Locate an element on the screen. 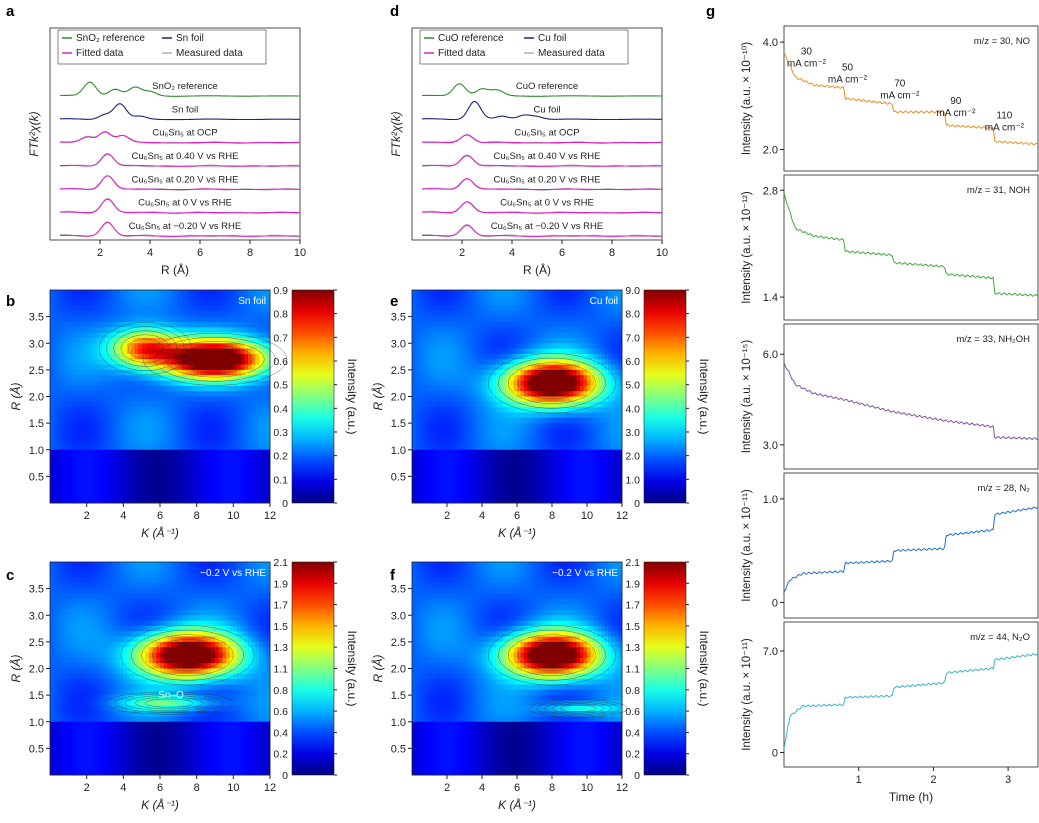 This screenshot has height=823, width=1039. x-tick-label: 12 is located at coordinates (270, 516).